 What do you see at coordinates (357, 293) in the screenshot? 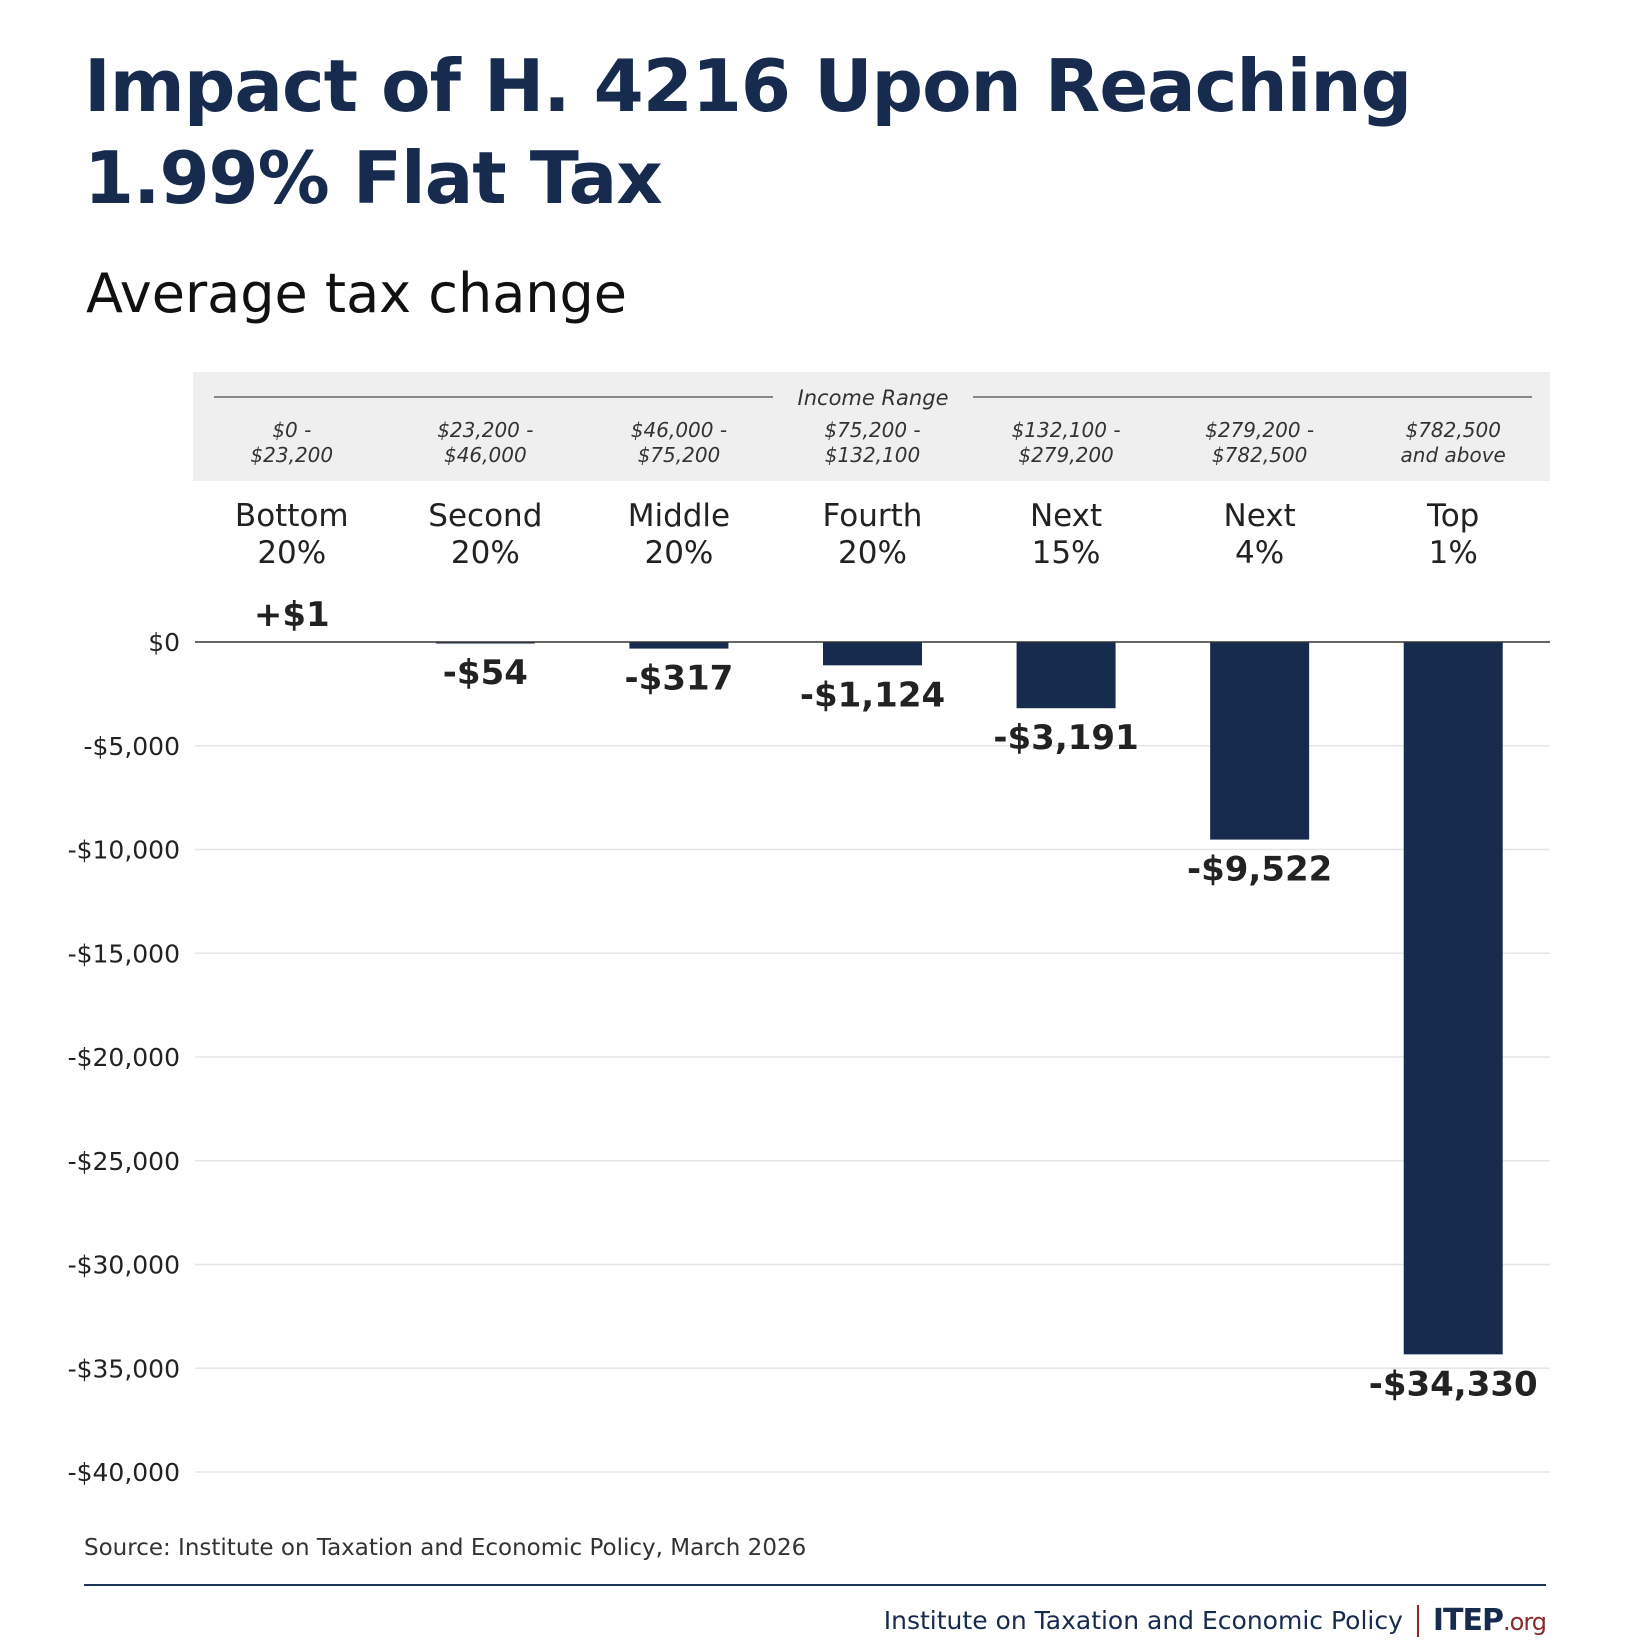
I see `chart-subtitle: Average tax change` at bounding box center [357, 293].